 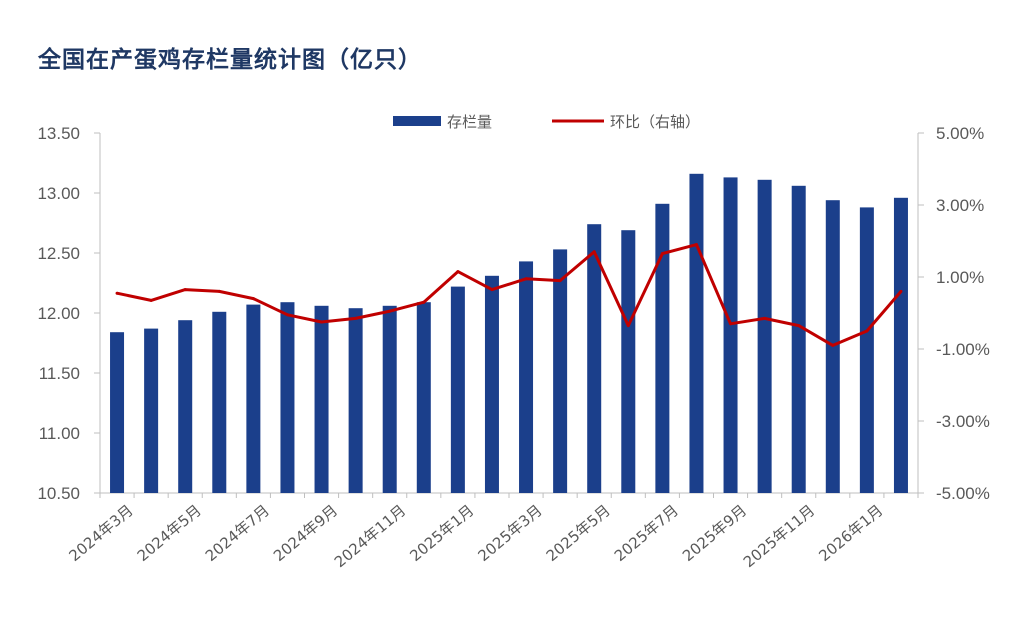 What do you see at coordinates (237, 533) in the screenshot?
I see `x-tick-label: 2024年7月` at bounding box center [237, 533].